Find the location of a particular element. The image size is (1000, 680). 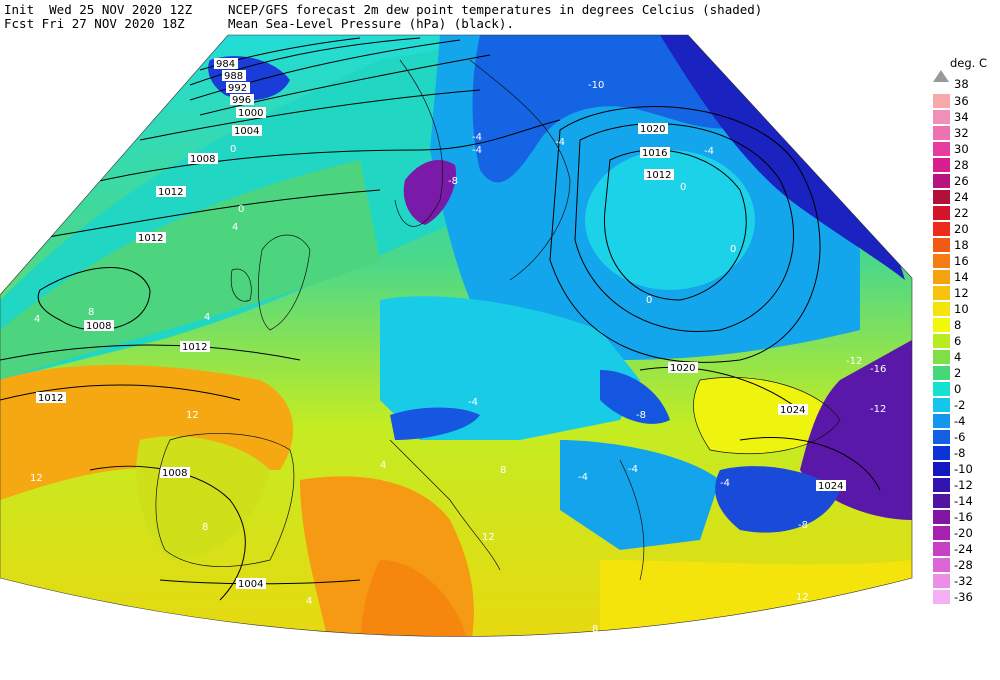

dewpoint-label: -8 is located at coordinates (803, 525).